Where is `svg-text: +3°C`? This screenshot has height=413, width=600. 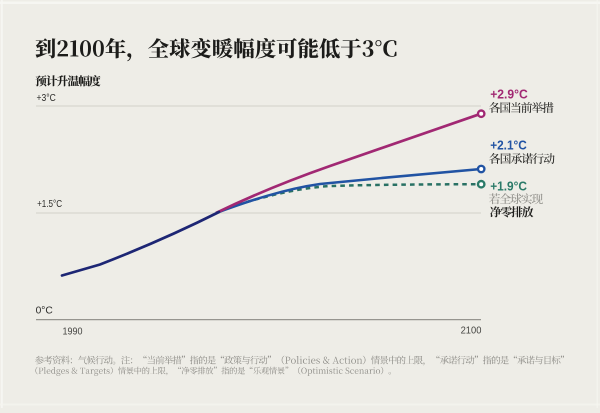 svg-text: +3°C is located at coordinates (46, 98).